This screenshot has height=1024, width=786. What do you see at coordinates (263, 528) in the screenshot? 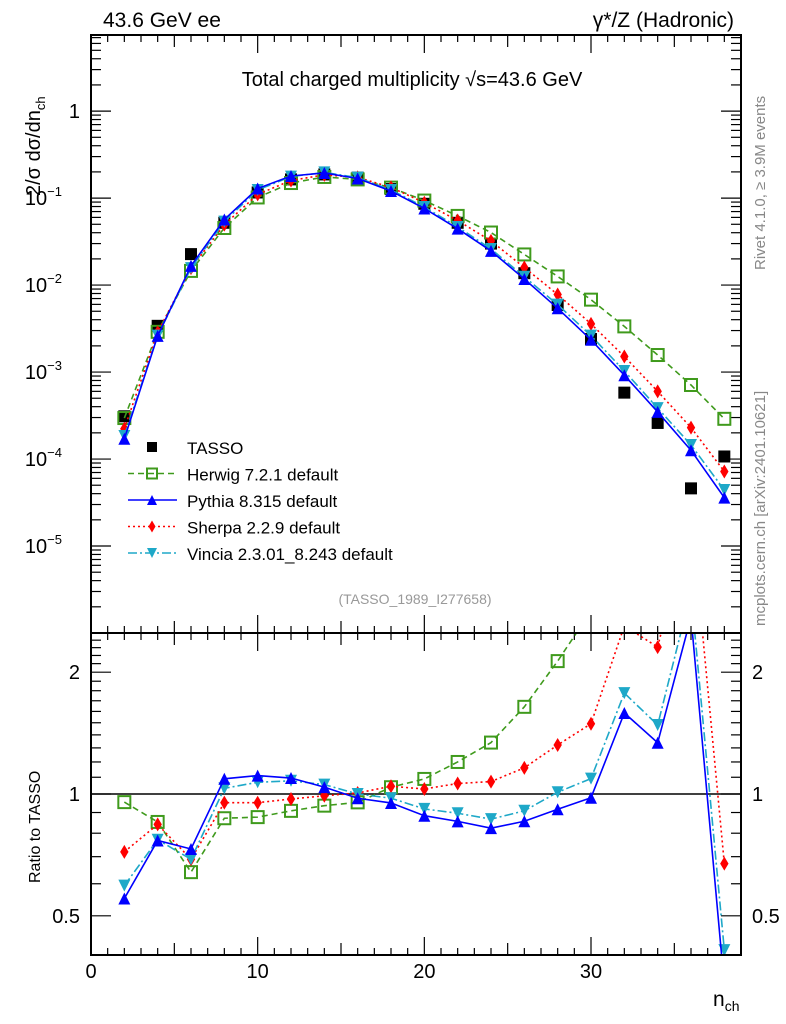
I see `legend-label-sherpa: Sherpa 2.2.9 default` at bounding box center [263, 528].